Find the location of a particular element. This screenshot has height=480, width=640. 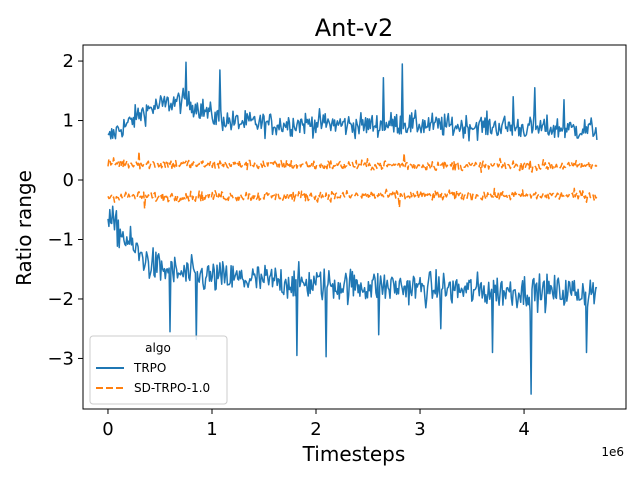

x-axis: 0 1 2 3 4 is located at coordinates (316, 424).